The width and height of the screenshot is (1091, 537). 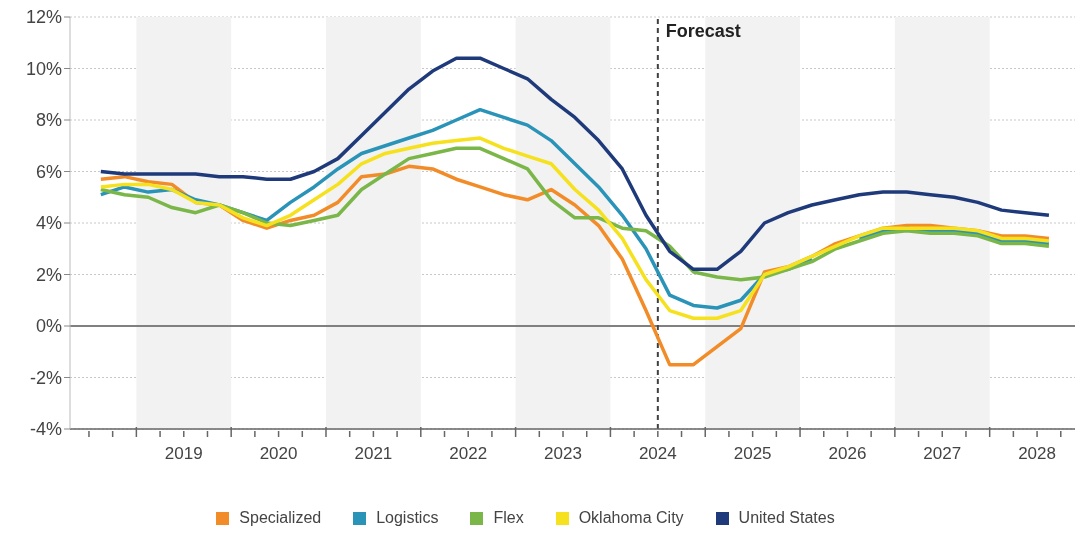 What do you see at coordinates (45, 429) in the screenshot?
I see `y-tick-label: -4%` at bounding box center [45, 429].